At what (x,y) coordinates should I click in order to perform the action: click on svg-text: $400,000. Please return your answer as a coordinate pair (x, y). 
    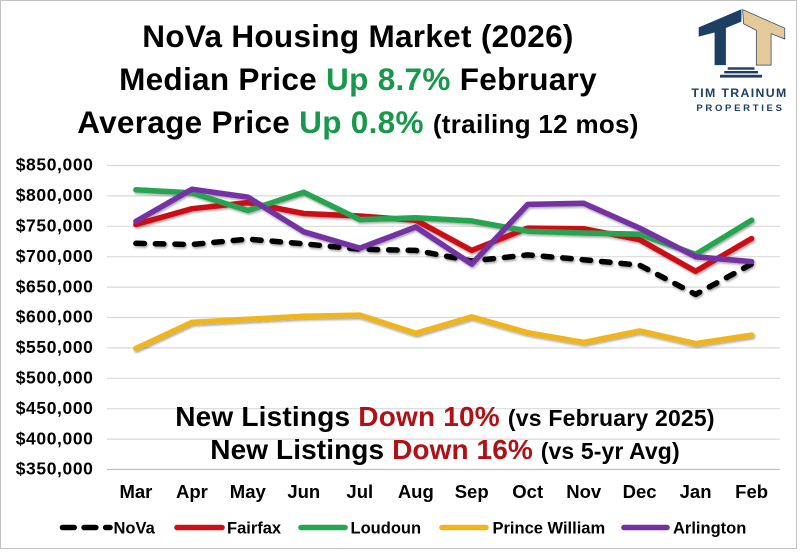
    Looking at the image, I should click on (55, 438).